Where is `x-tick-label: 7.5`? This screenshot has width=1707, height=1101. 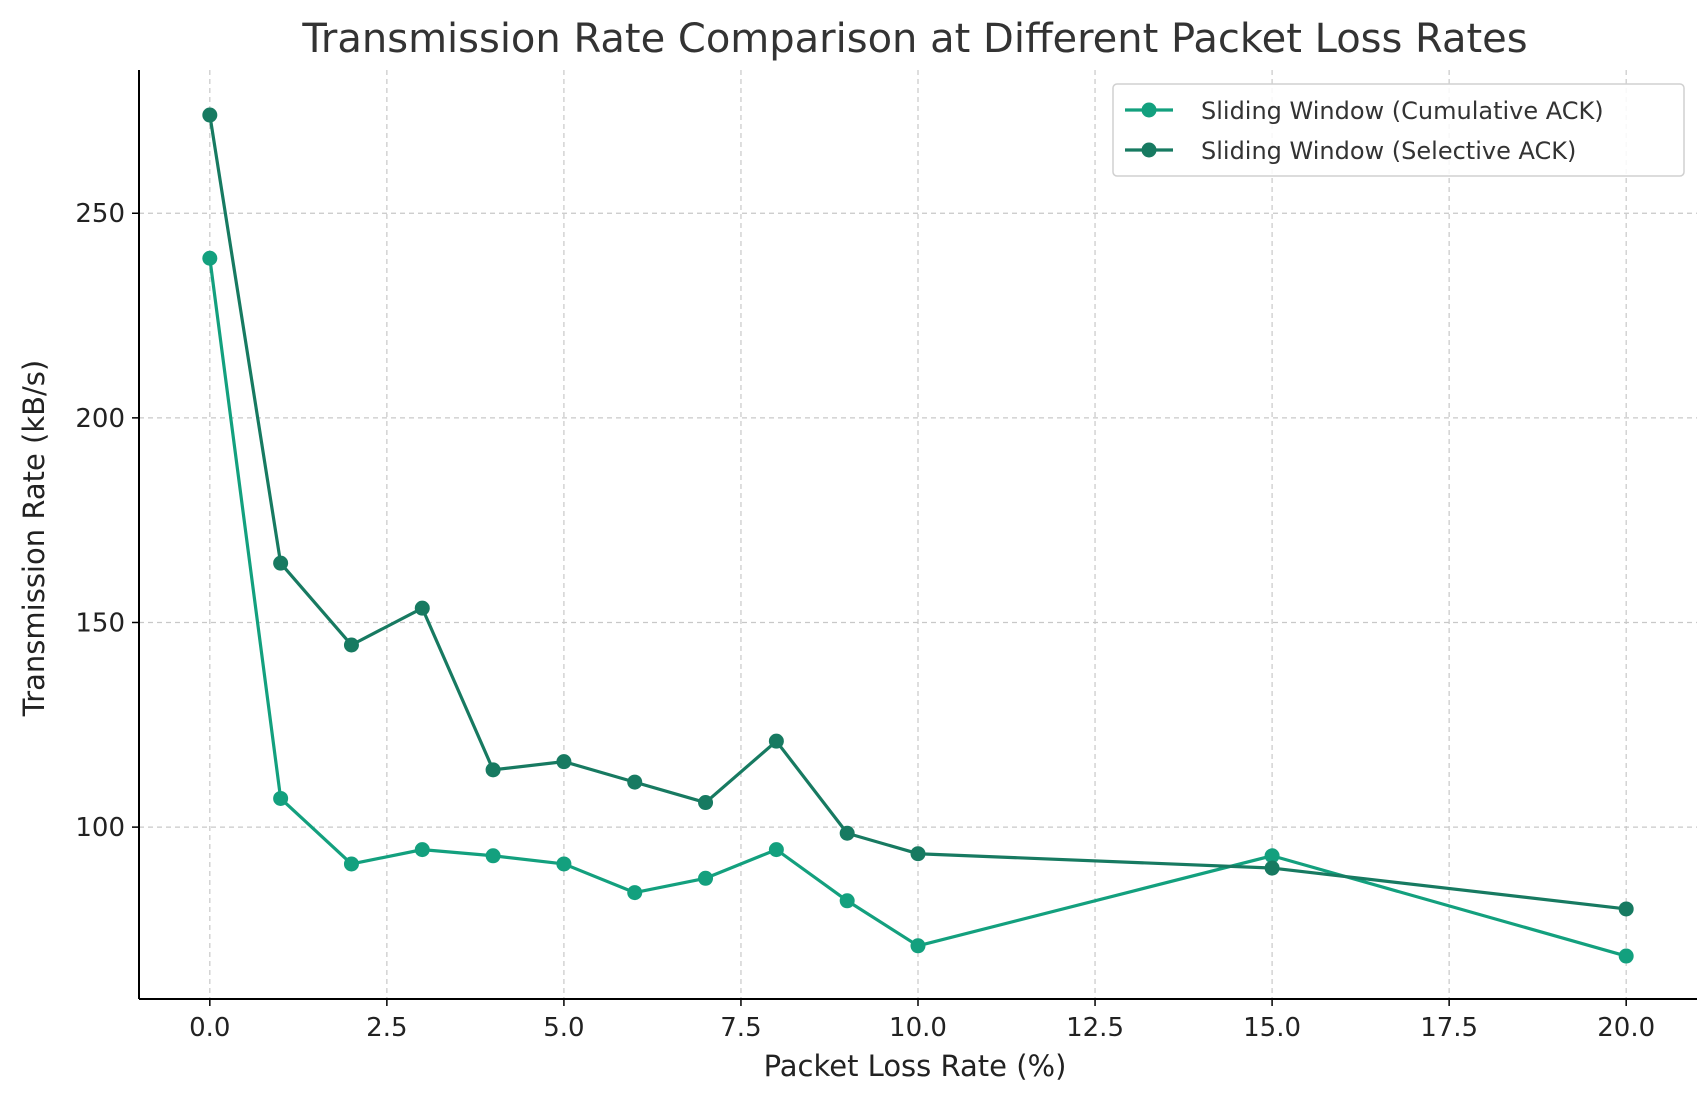
x-tick-label: 7.5 is located at coordinates (740, 1028).